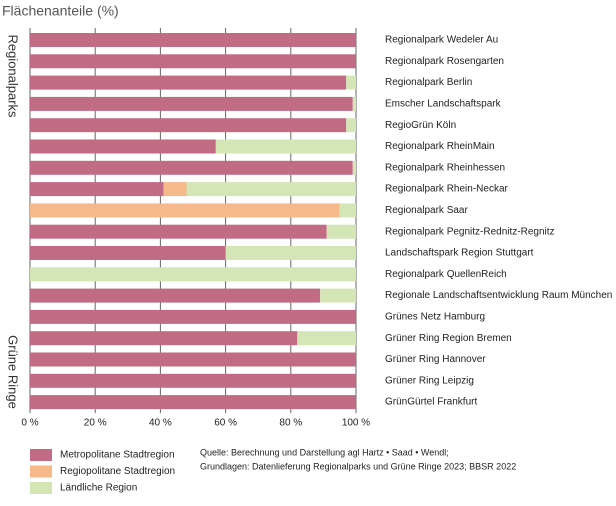 Image resolution: width=616 pixels, height=506 pixels. What do you see at coordinates (428, 82) in the screenshot?
I see `y-tick-label: Regionalpark Berlin` at bounding box center [428, 82].